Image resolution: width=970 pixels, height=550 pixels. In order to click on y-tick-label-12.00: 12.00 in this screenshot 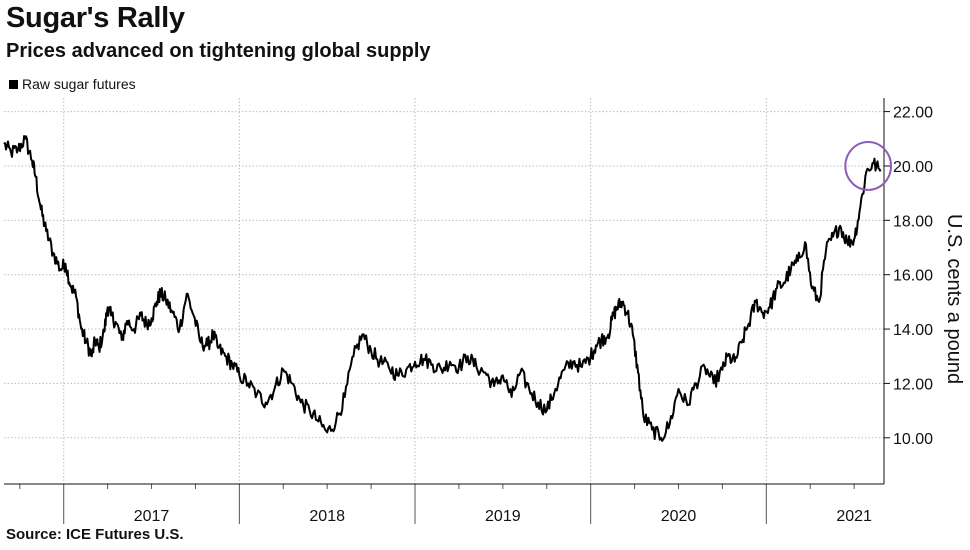, I will do `click(913, 384)`.